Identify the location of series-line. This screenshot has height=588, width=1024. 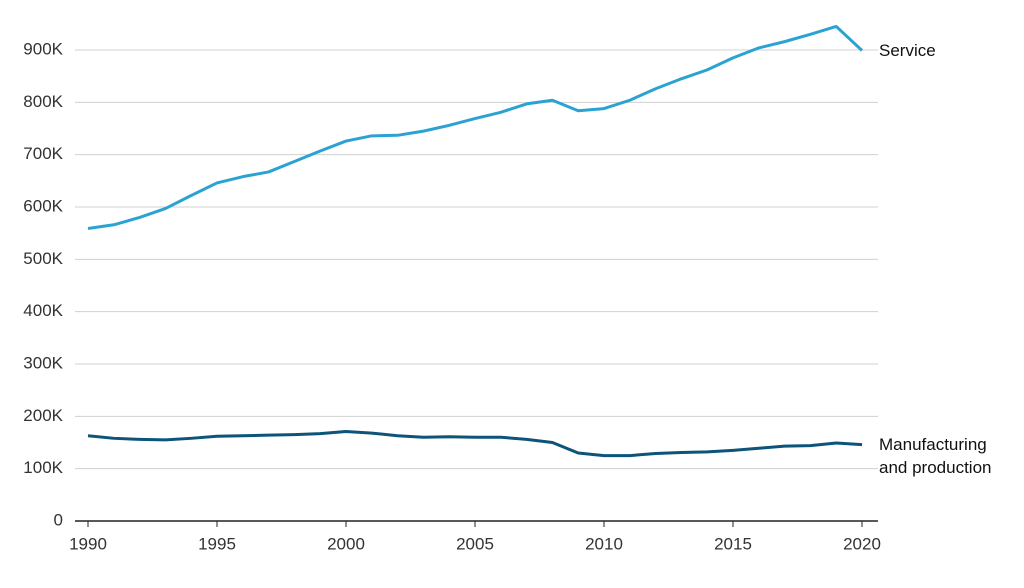
(475, 444).